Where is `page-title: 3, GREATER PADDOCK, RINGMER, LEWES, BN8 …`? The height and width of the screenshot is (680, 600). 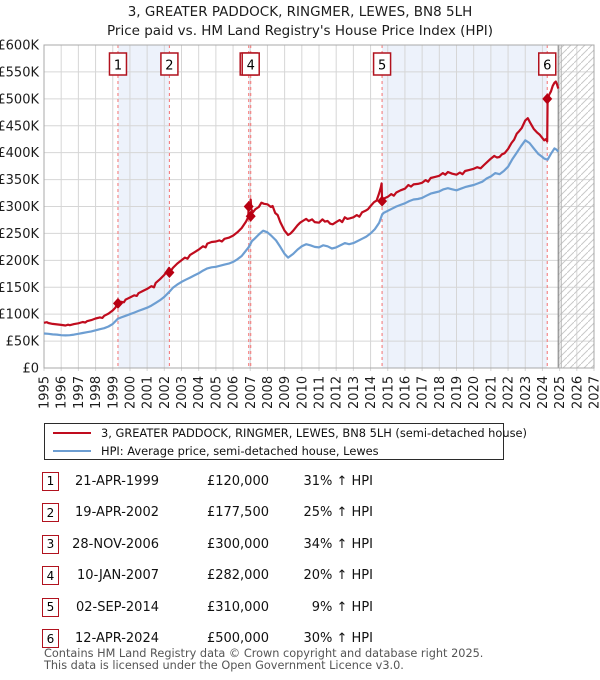 page-title: 3, GREATER PADDOCK, RINGMER, LEWES, BN8 … is located at coordinates (300, 12).